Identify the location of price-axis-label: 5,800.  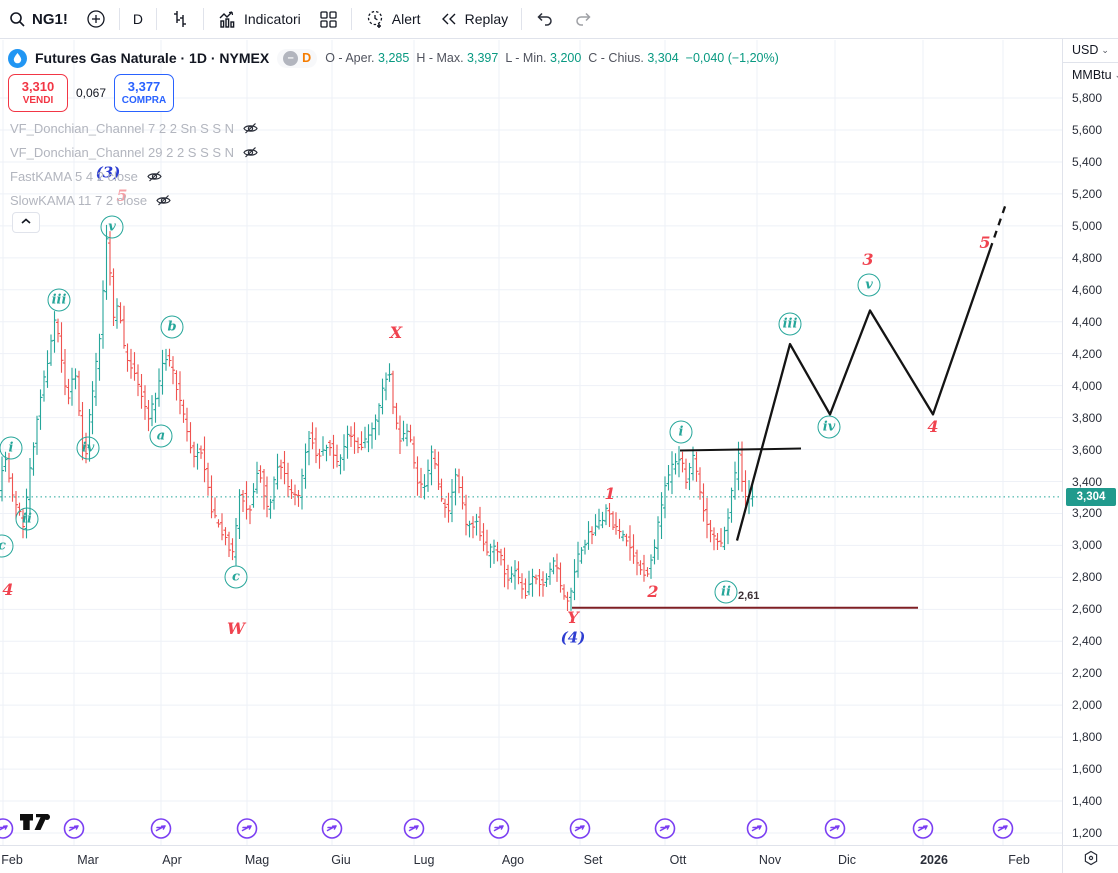
(1087, 98).